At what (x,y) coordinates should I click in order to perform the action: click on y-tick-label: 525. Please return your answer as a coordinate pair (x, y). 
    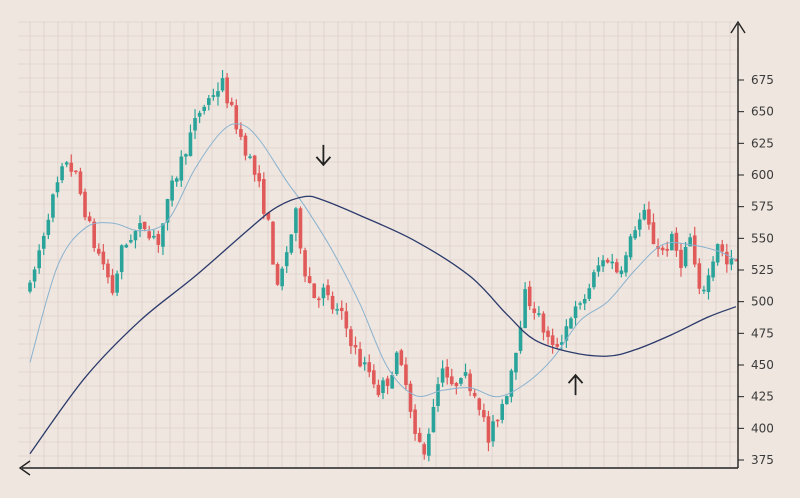
    Looking at the image, I should click on (762, 270).